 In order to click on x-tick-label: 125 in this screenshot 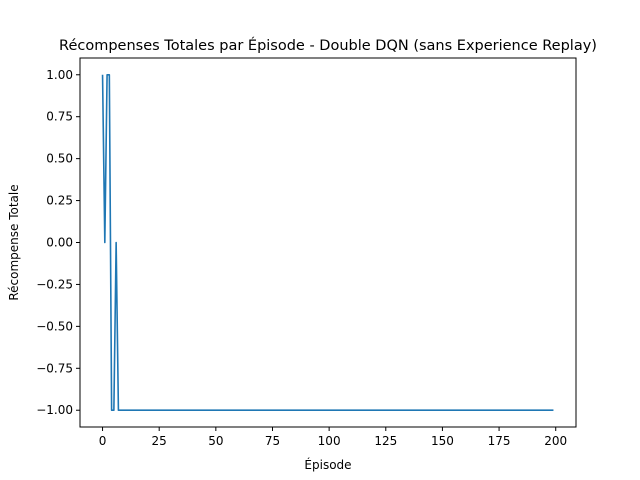, I will do `click(385, 441)`.